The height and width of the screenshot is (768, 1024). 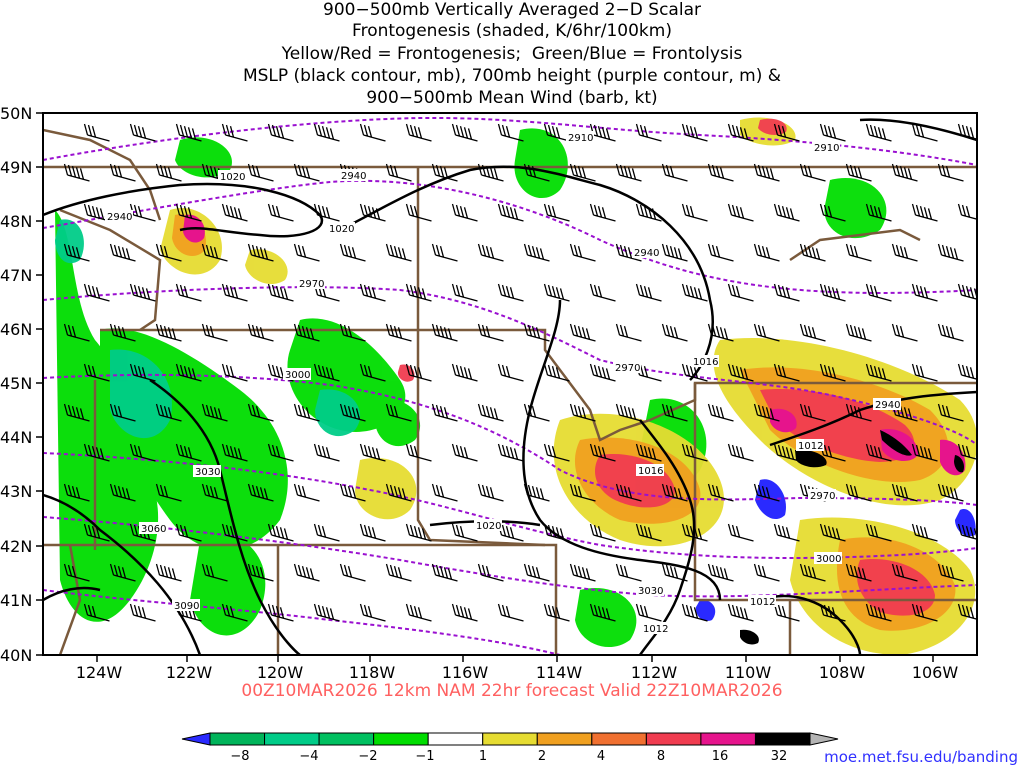 What do you see at coordinates (512, 98) in the screenshot?
I see `title-line-5: 900−500mb Mean Wind (barb, kt)` at bounding box center [512, 98].